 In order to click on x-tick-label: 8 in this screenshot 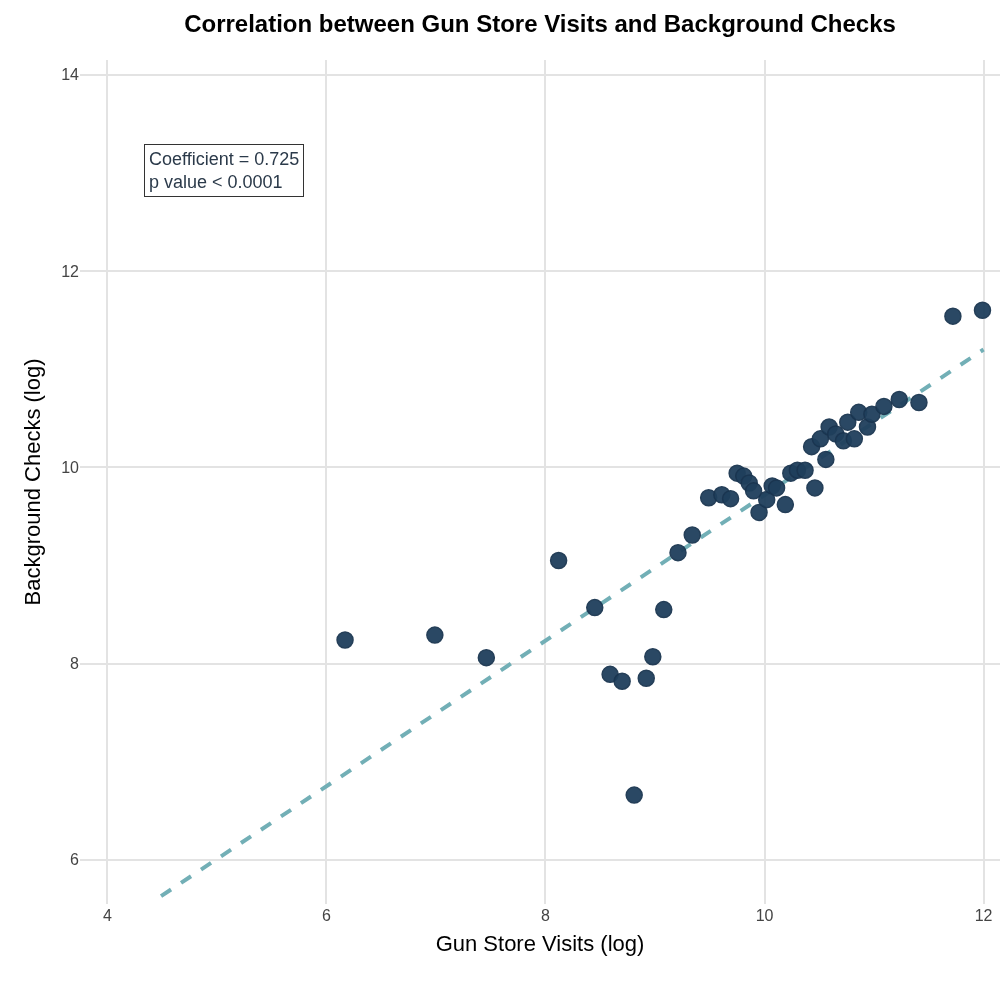, I will do `click(546, 915)`.